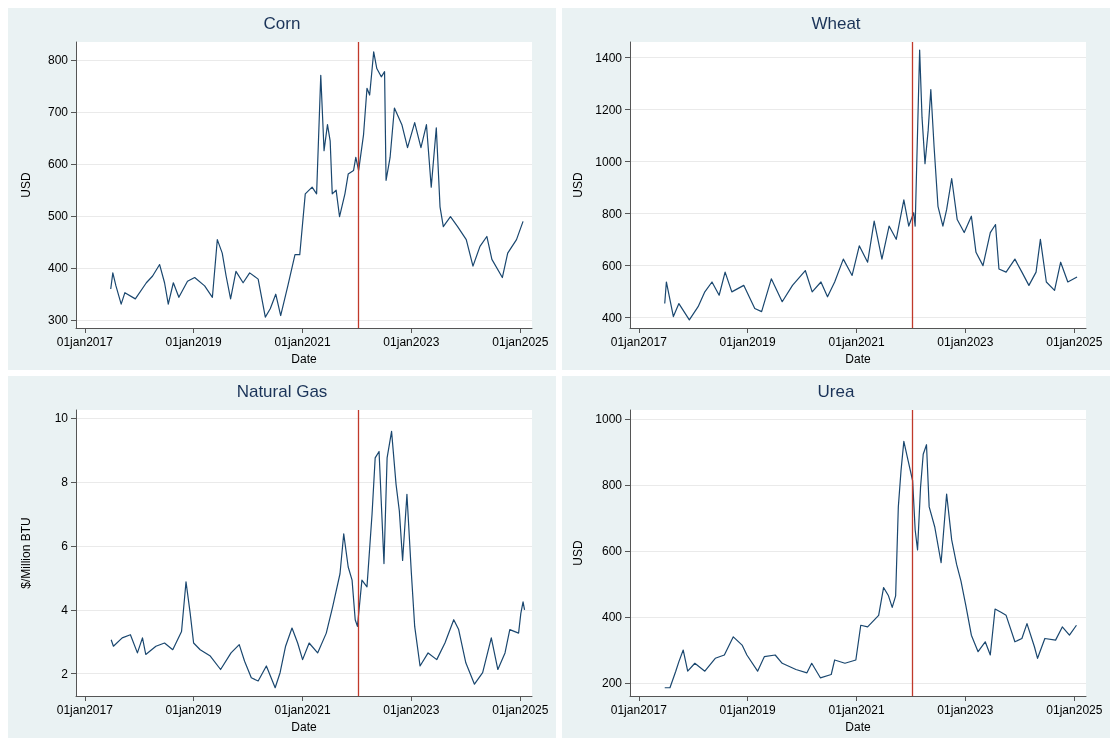 The width and height of the screenshot is (1117, 747). What do you see at coordinates (612, 683) in the screenshot?
I see `y-tick-label: 200` at bounding box center [612, 683].